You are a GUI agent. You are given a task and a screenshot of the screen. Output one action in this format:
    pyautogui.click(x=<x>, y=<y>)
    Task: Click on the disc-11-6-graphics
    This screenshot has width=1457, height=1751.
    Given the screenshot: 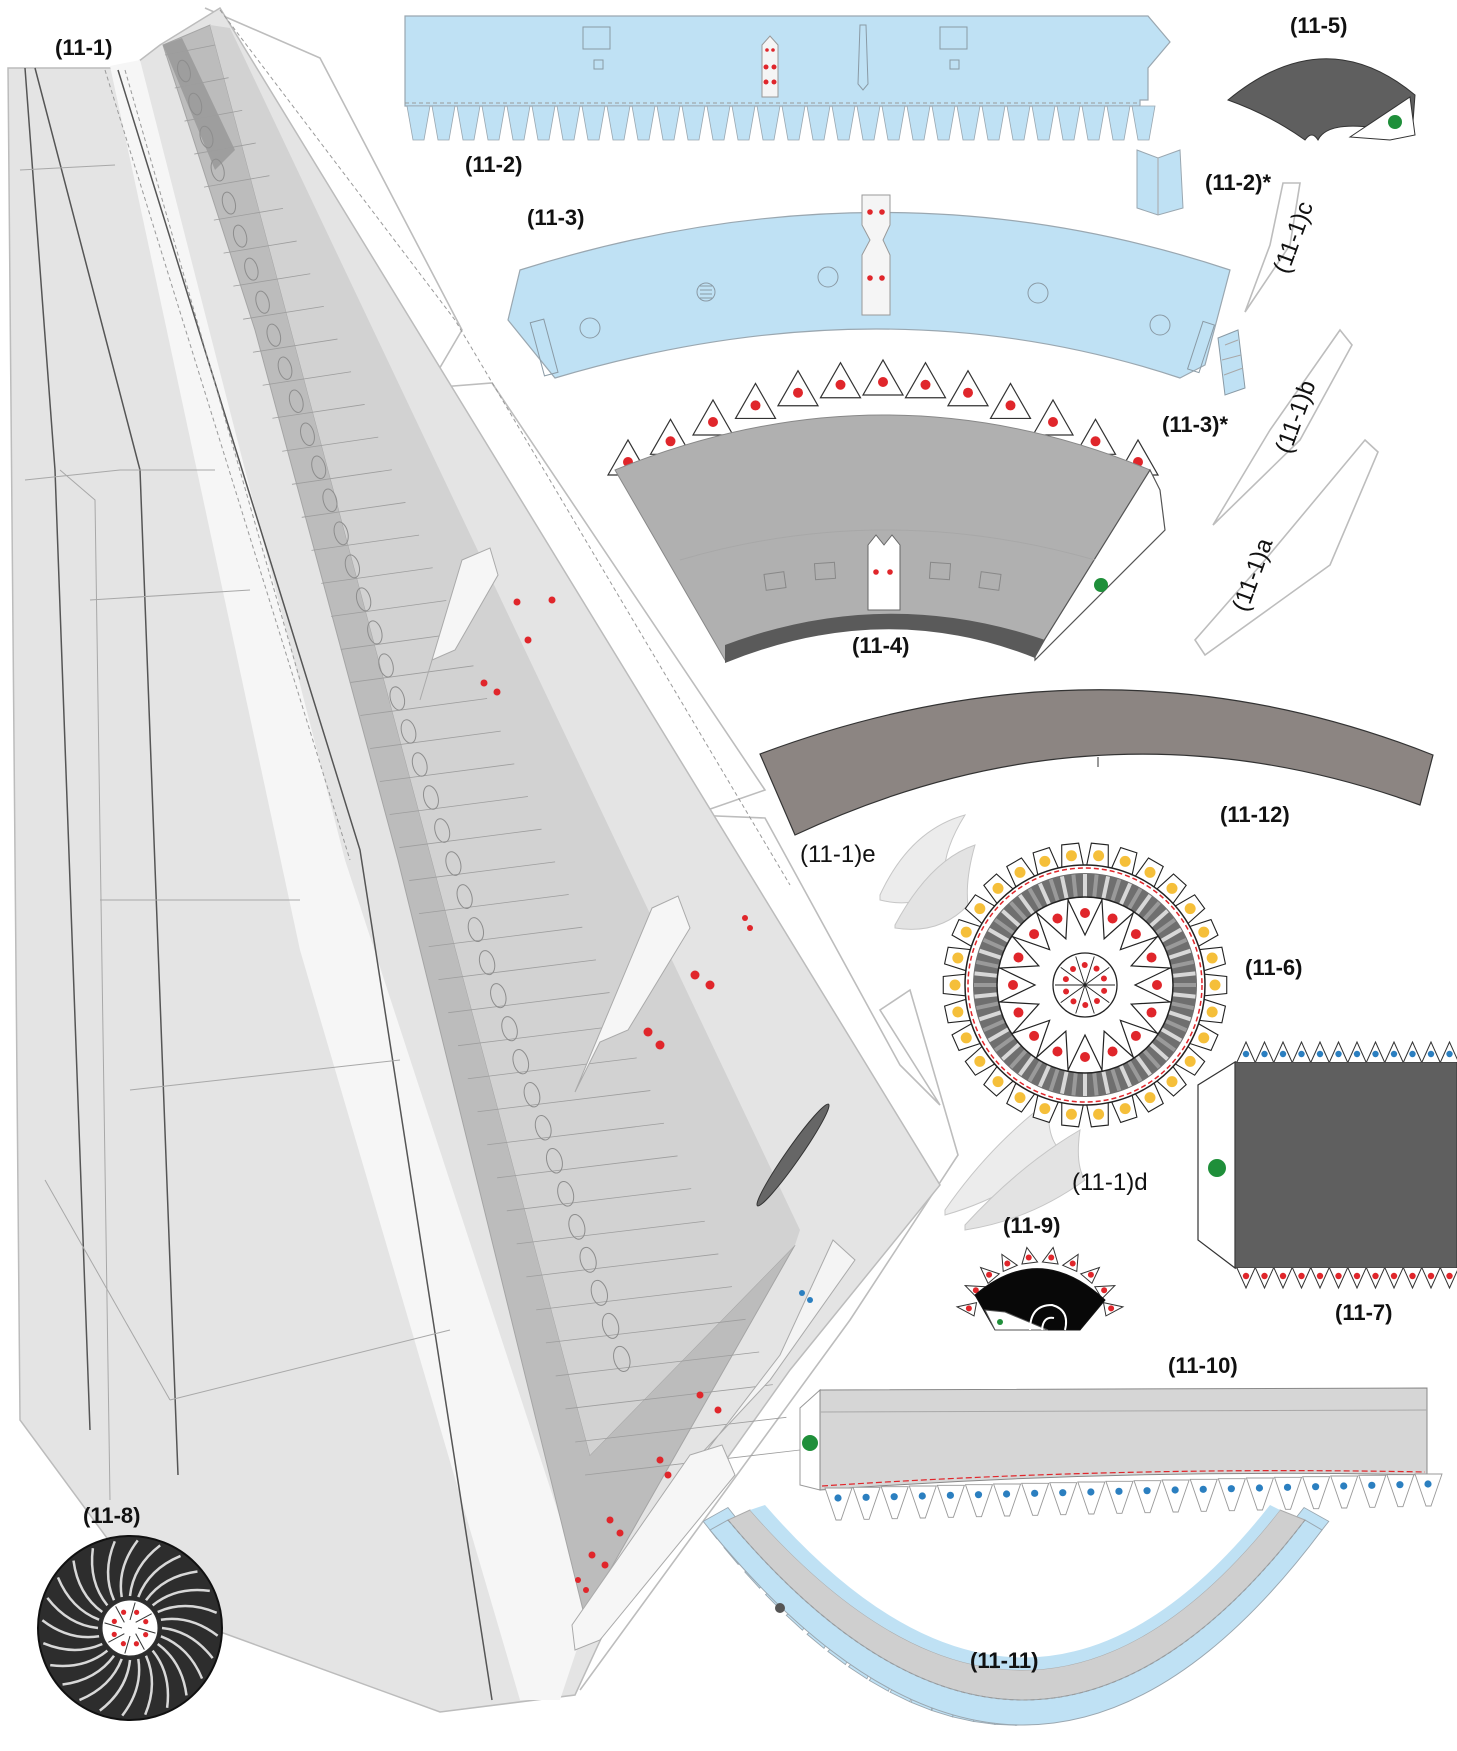 What is the action you would take?
    pyautogui.click(x=1085, y=985)
    